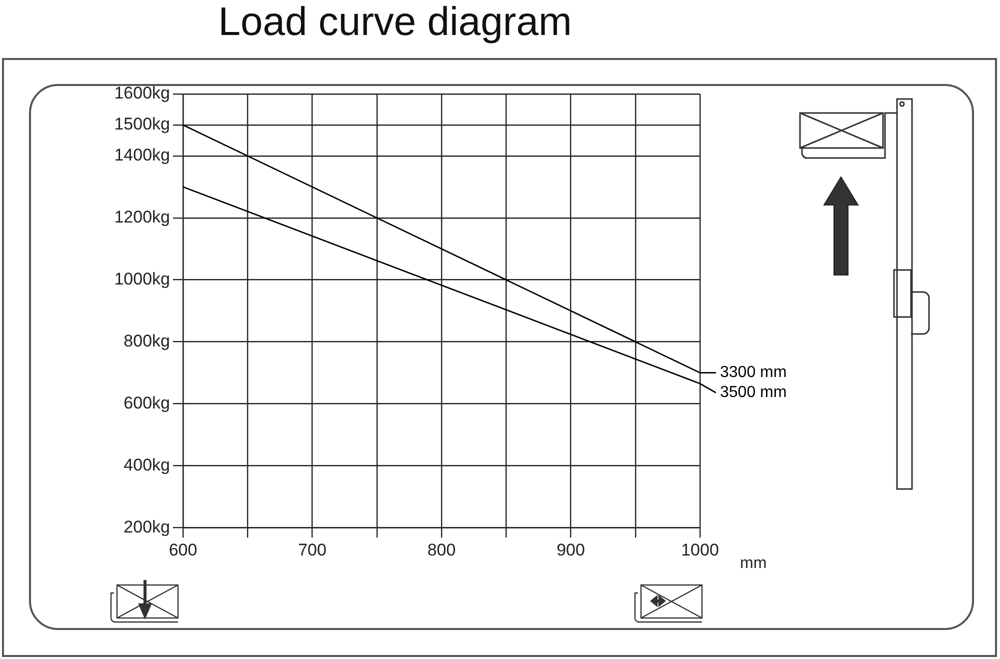 This screenshot has height=659, width=1000. What do you see at coordinates (147, 402) in the screenshot?
I see `y-tick-label: 600kg` at bounding box center [147, 402].